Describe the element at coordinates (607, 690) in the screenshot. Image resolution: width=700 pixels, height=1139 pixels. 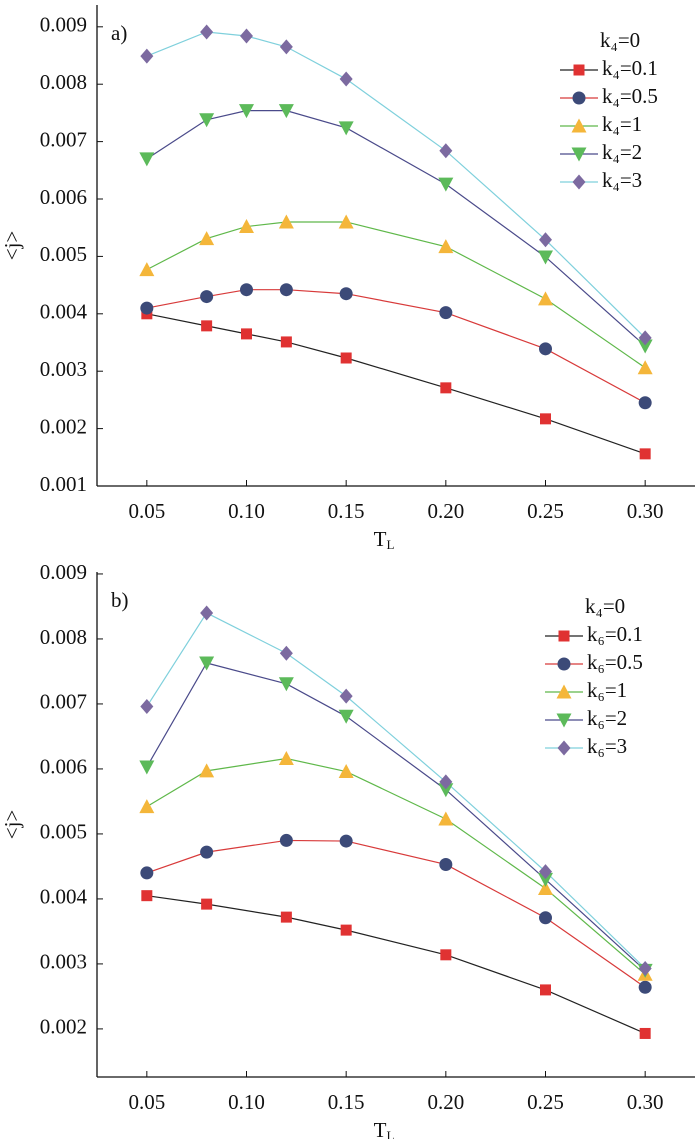
I see `legend-label: k₆=1` at that location.